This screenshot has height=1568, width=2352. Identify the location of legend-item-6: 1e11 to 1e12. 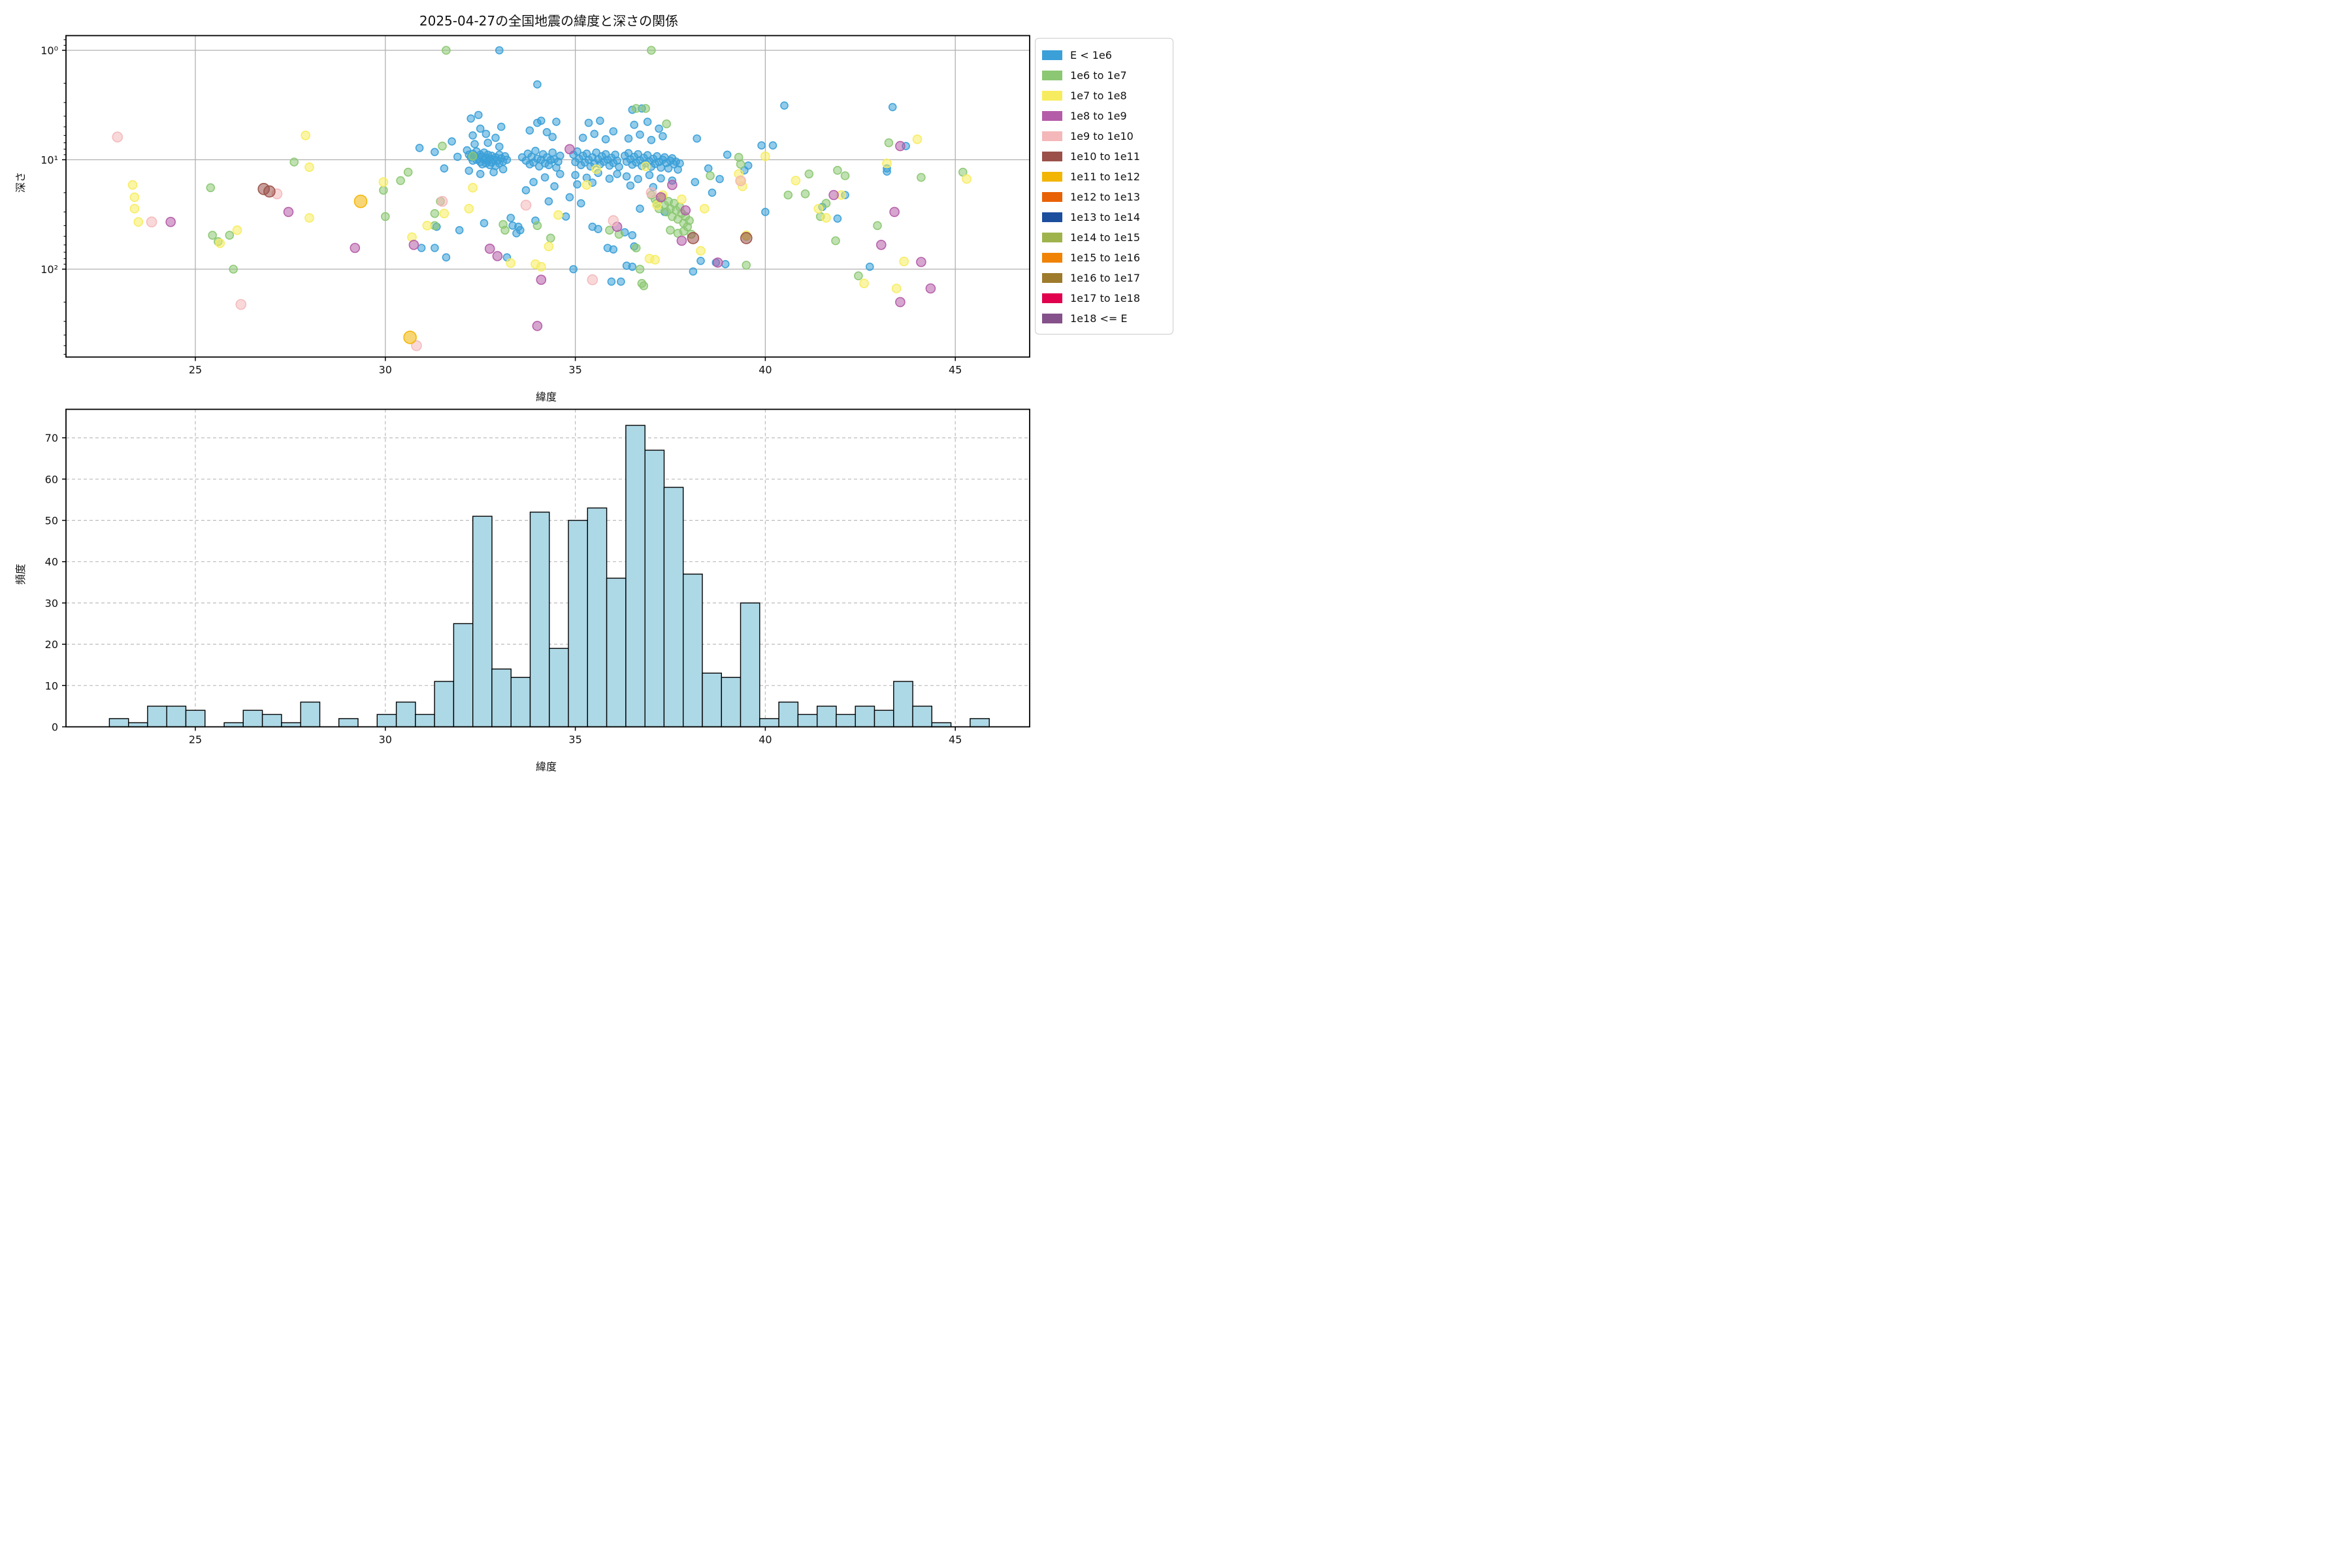
(1104, 177).